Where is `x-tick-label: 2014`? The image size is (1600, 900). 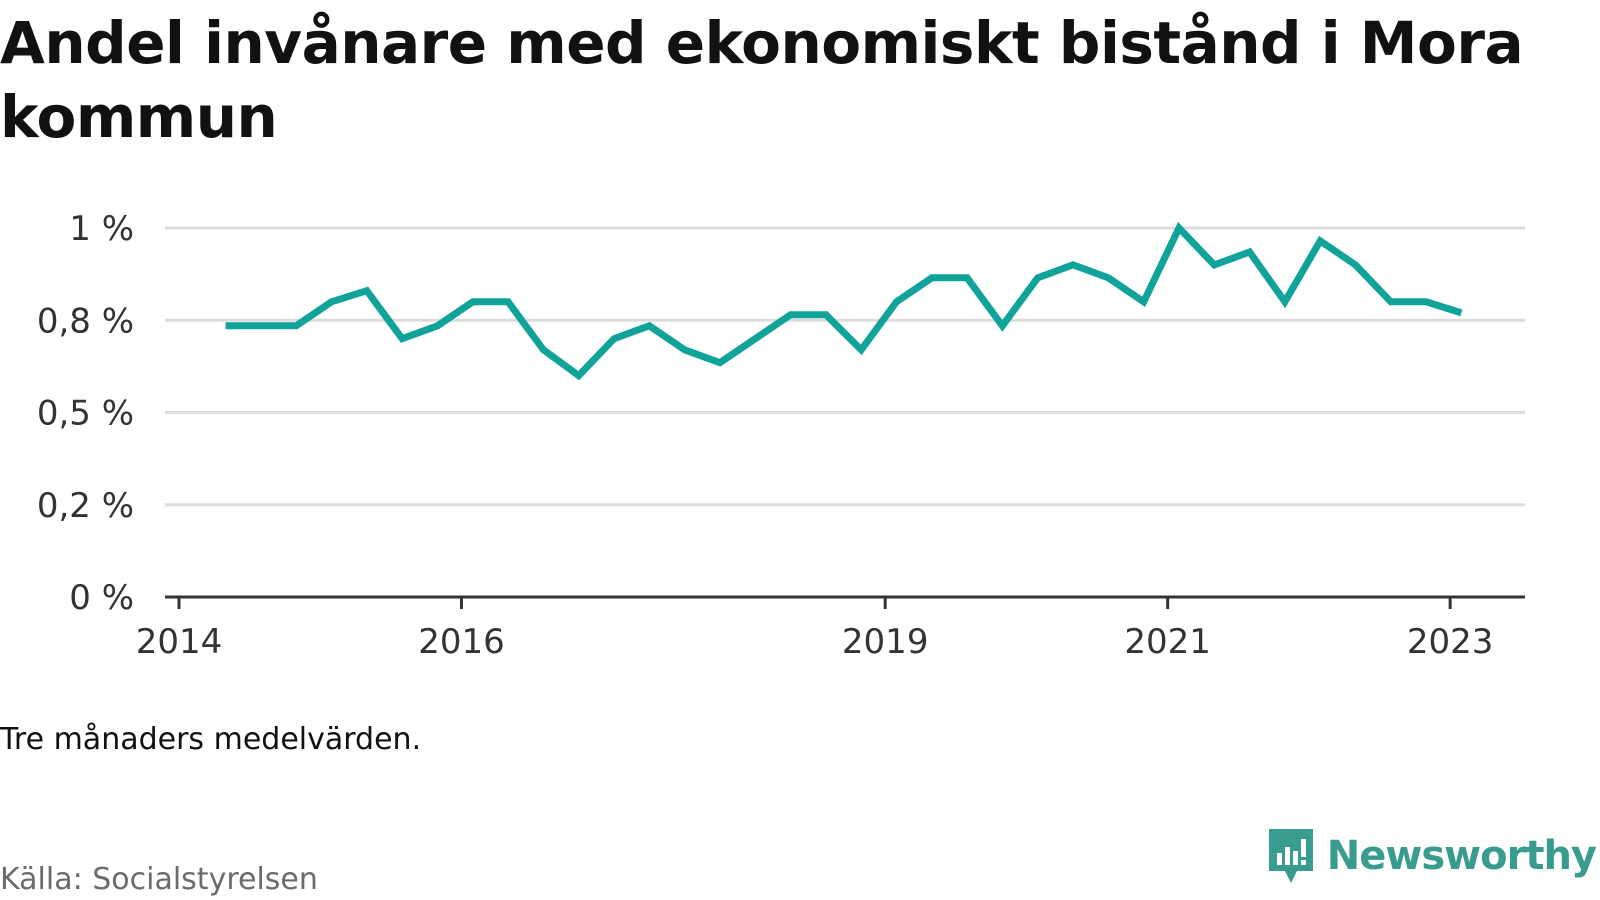
x-tick-label: 2014 is located at coordinates (179, 642).